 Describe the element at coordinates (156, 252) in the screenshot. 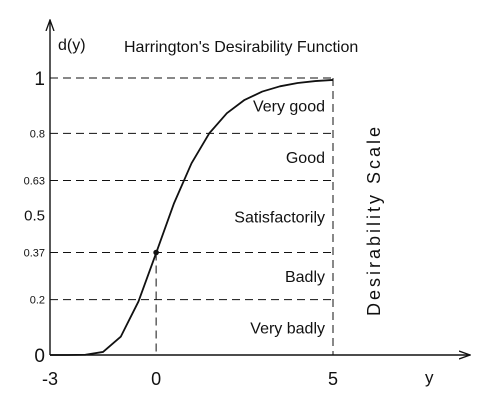

I see `marker-point` at that location.